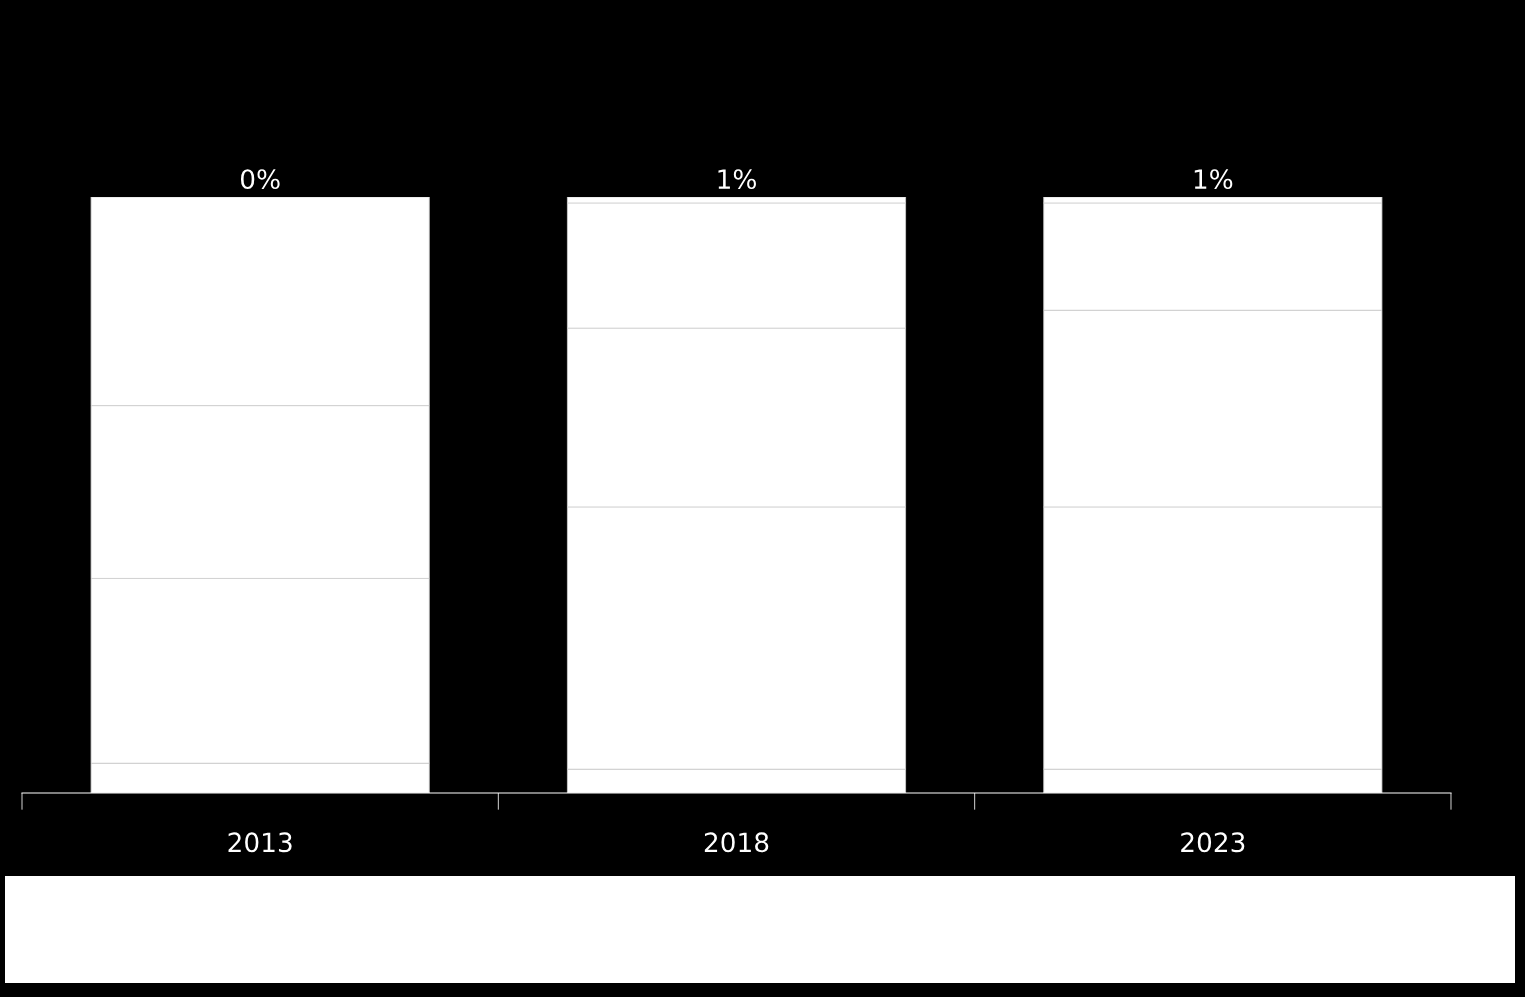  What do you see at coordinates (1213, 842) in the screenshot?
I see `x-tick-label: 2023` at bounding box center [1213, 842].